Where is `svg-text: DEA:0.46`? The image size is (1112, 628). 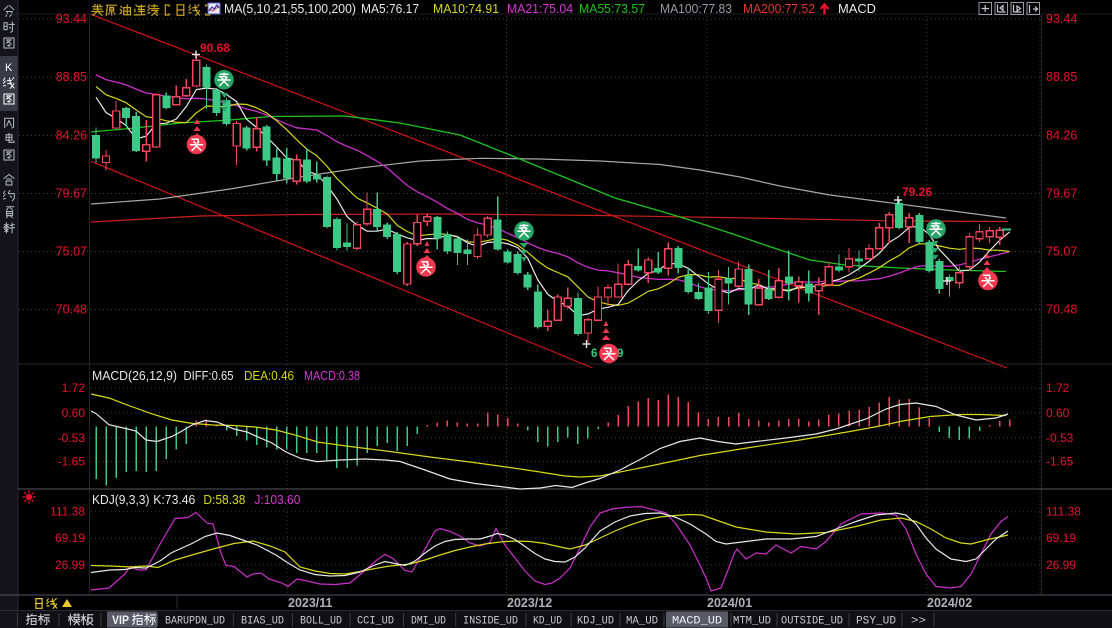
svg-text: DEA:0.46 is located at coordinates (269, 376).